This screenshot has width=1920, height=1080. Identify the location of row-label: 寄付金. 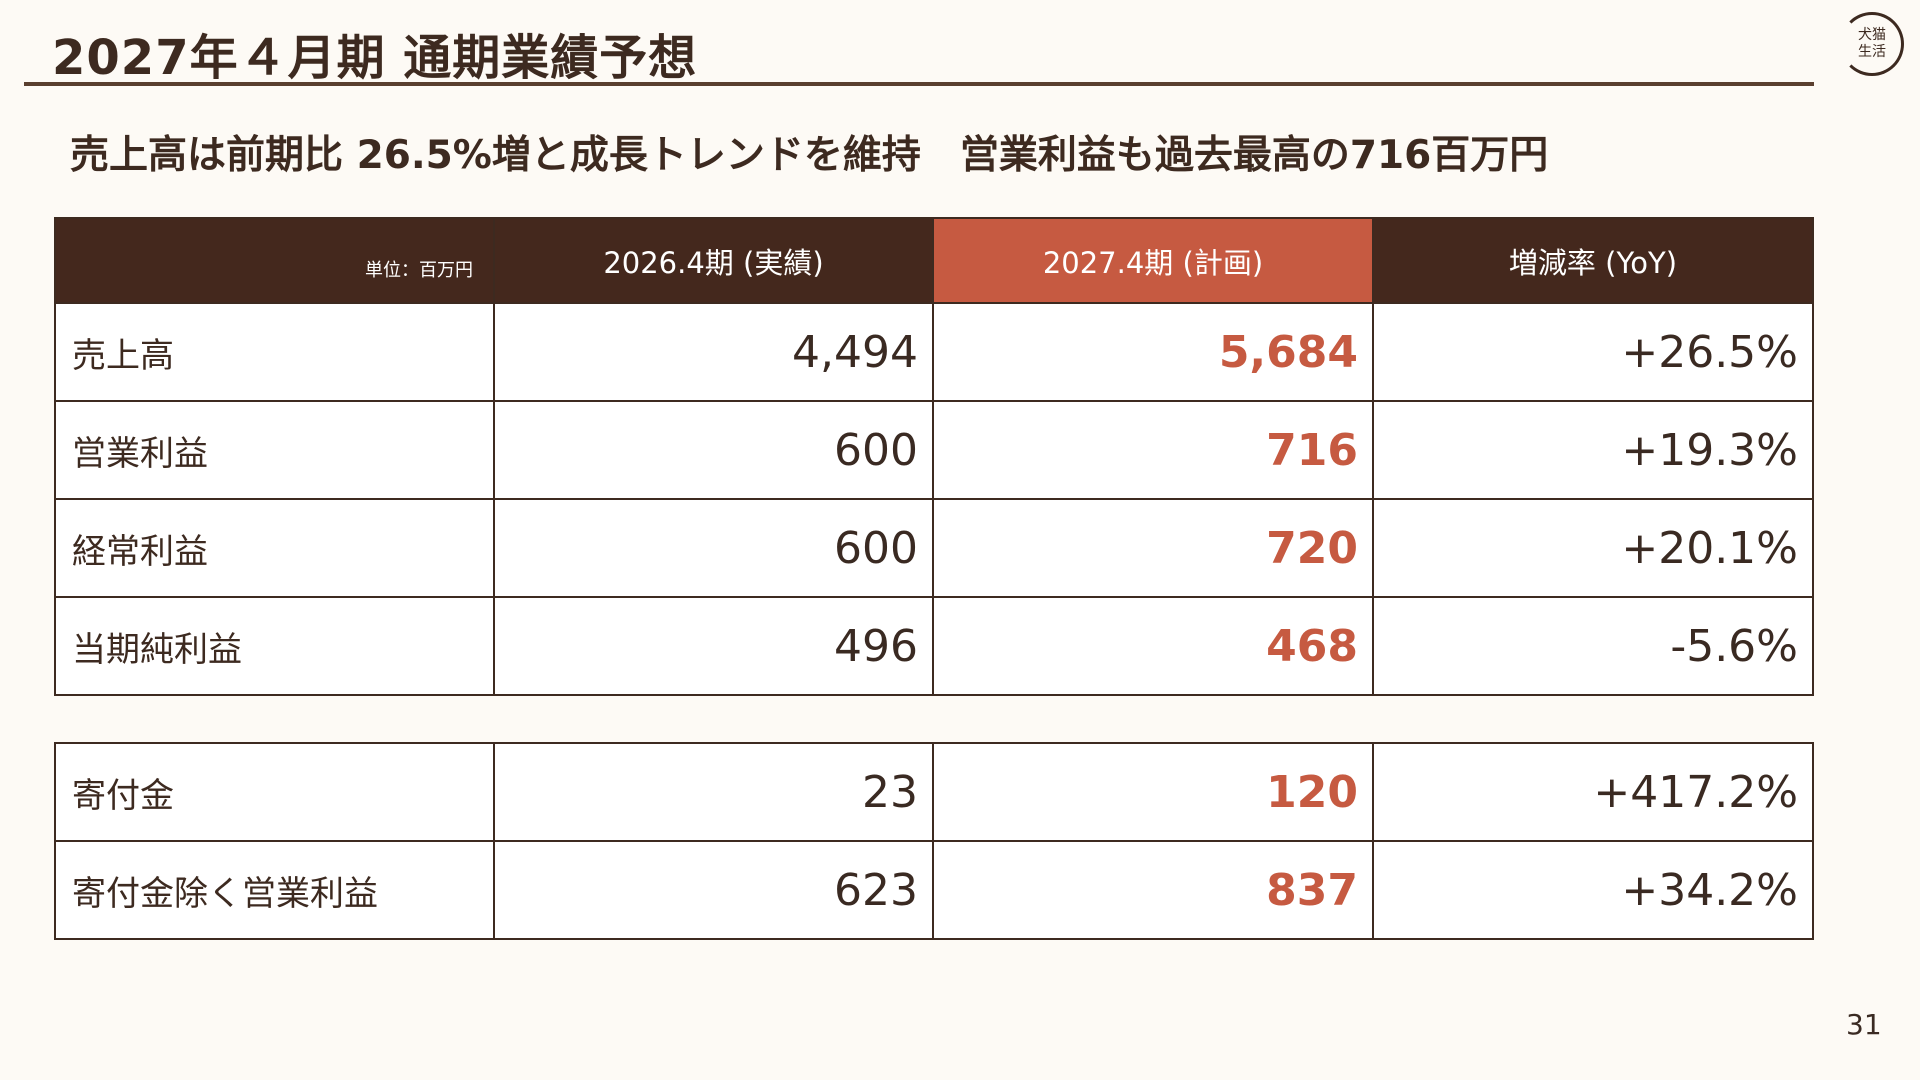
(274, 792).